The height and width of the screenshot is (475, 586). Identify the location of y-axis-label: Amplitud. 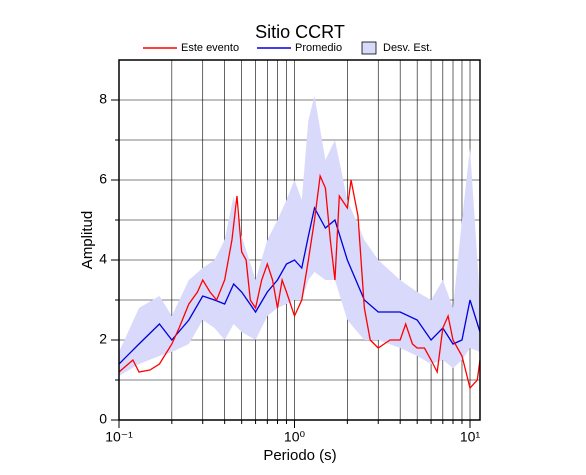
(87, 240).